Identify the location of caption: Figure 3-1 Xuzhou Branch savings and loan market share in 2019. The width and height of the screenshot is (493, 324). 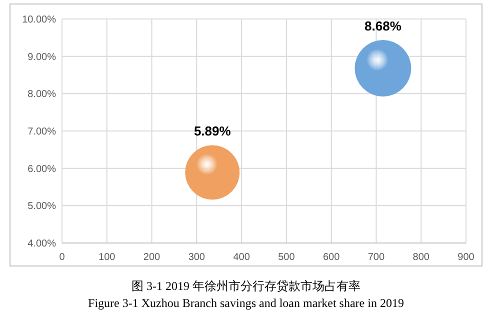
(246, 303).